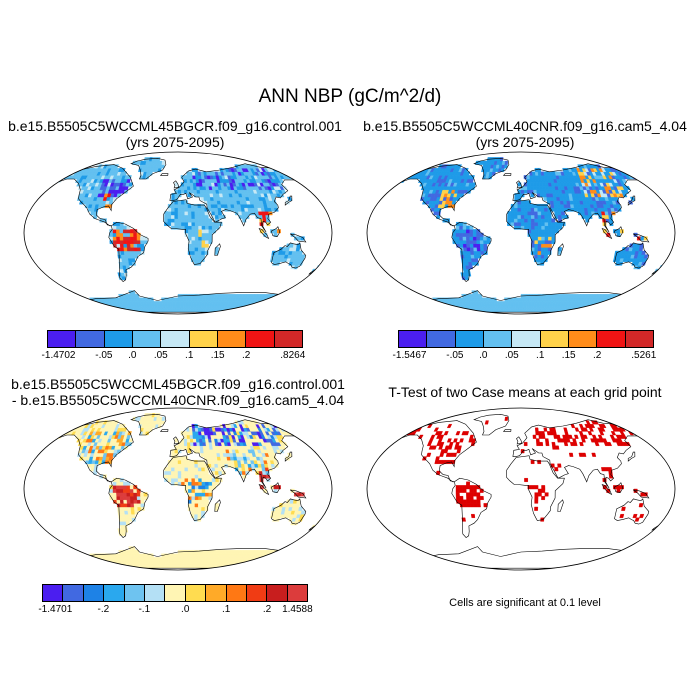  I want to click on colorbar-difference-ticks: -1.4701 -.2 -.1 .0 .1 .2 1.4588, so click(175, 611).